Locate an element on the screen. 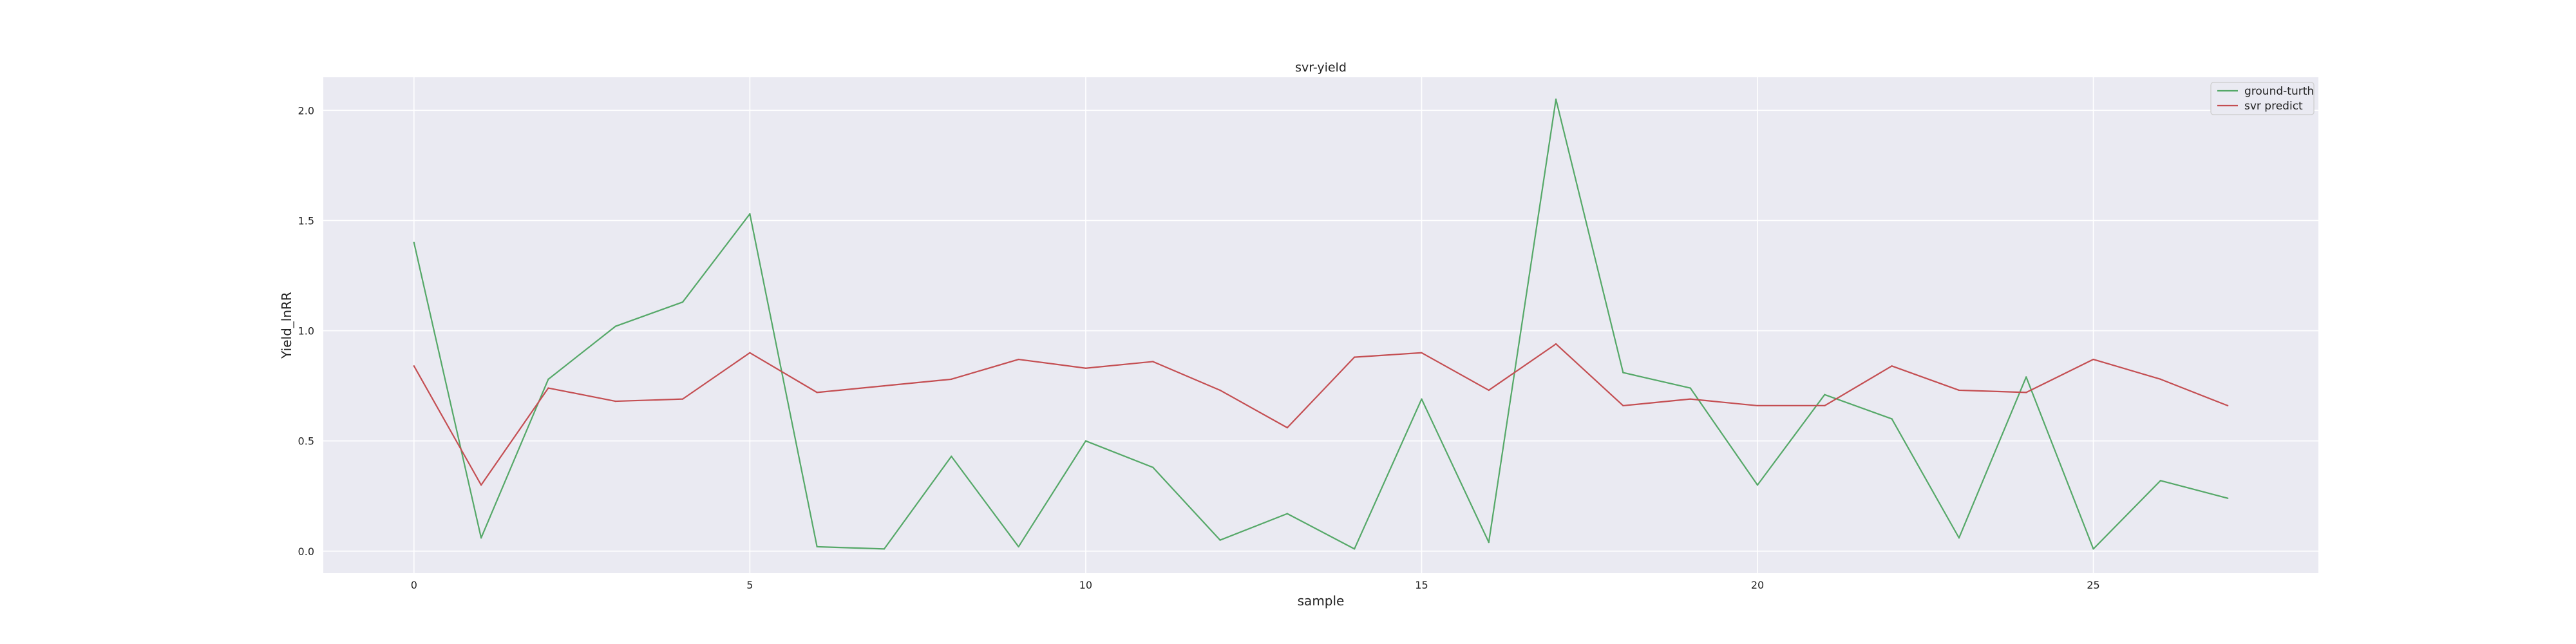 This screenshot has height=644, width=2576. legend: ground-turth svr predict is located at coordinates (2262, 99).